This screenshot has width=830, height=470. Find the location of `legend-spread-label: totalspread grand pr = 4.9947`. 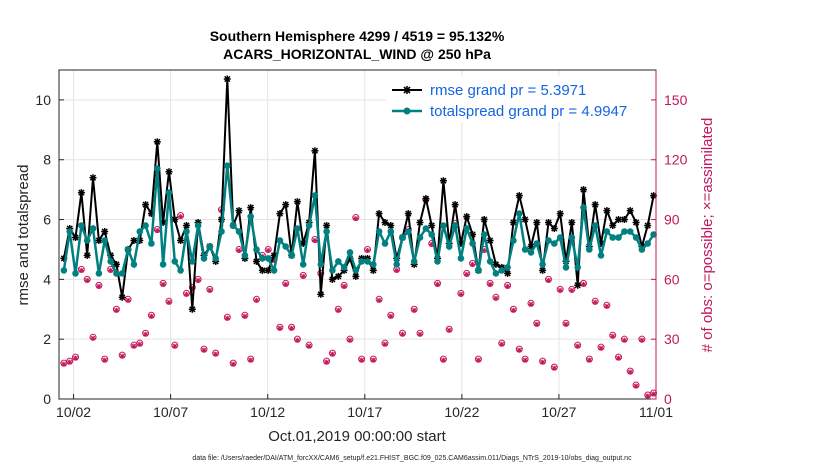

legend-spread-label: totalspread grand pr = 4.9947 is located at coordinates (528, 111).